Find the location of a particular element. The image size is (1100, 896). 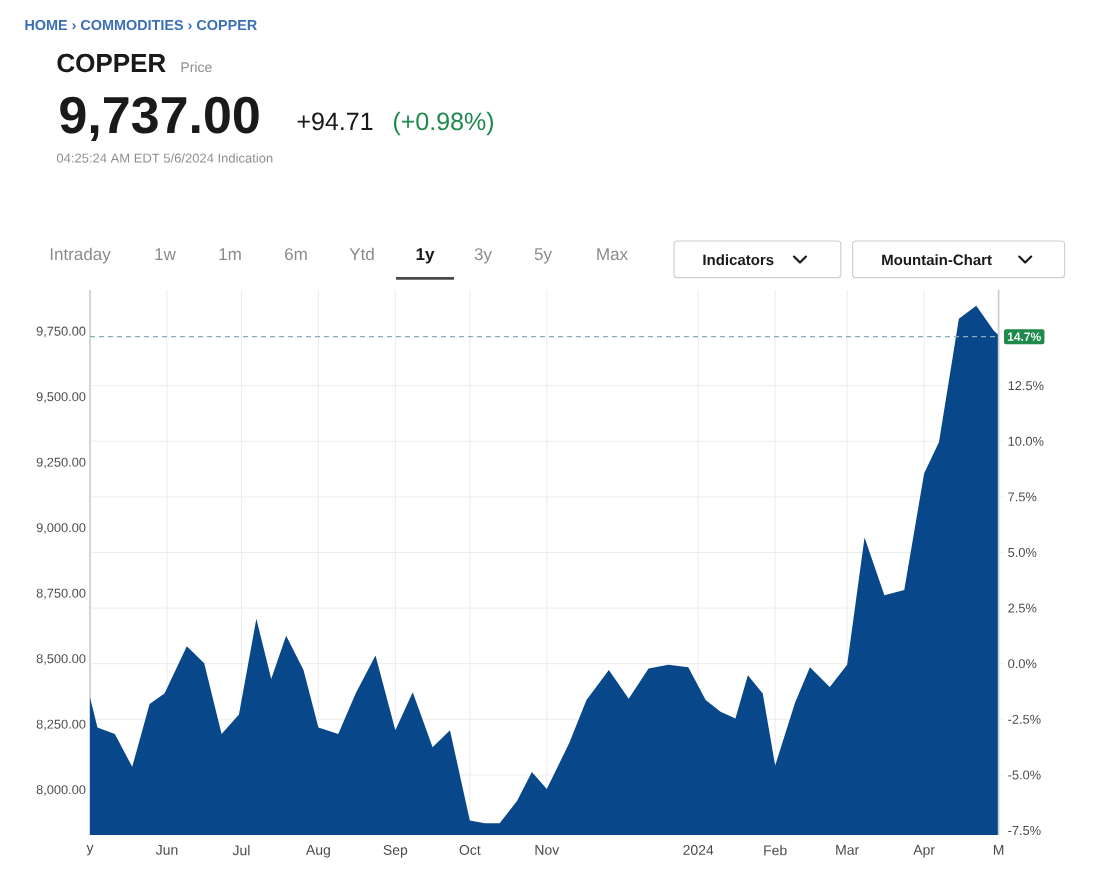

chart-title: COPPER is located at coordinates (111, 63).